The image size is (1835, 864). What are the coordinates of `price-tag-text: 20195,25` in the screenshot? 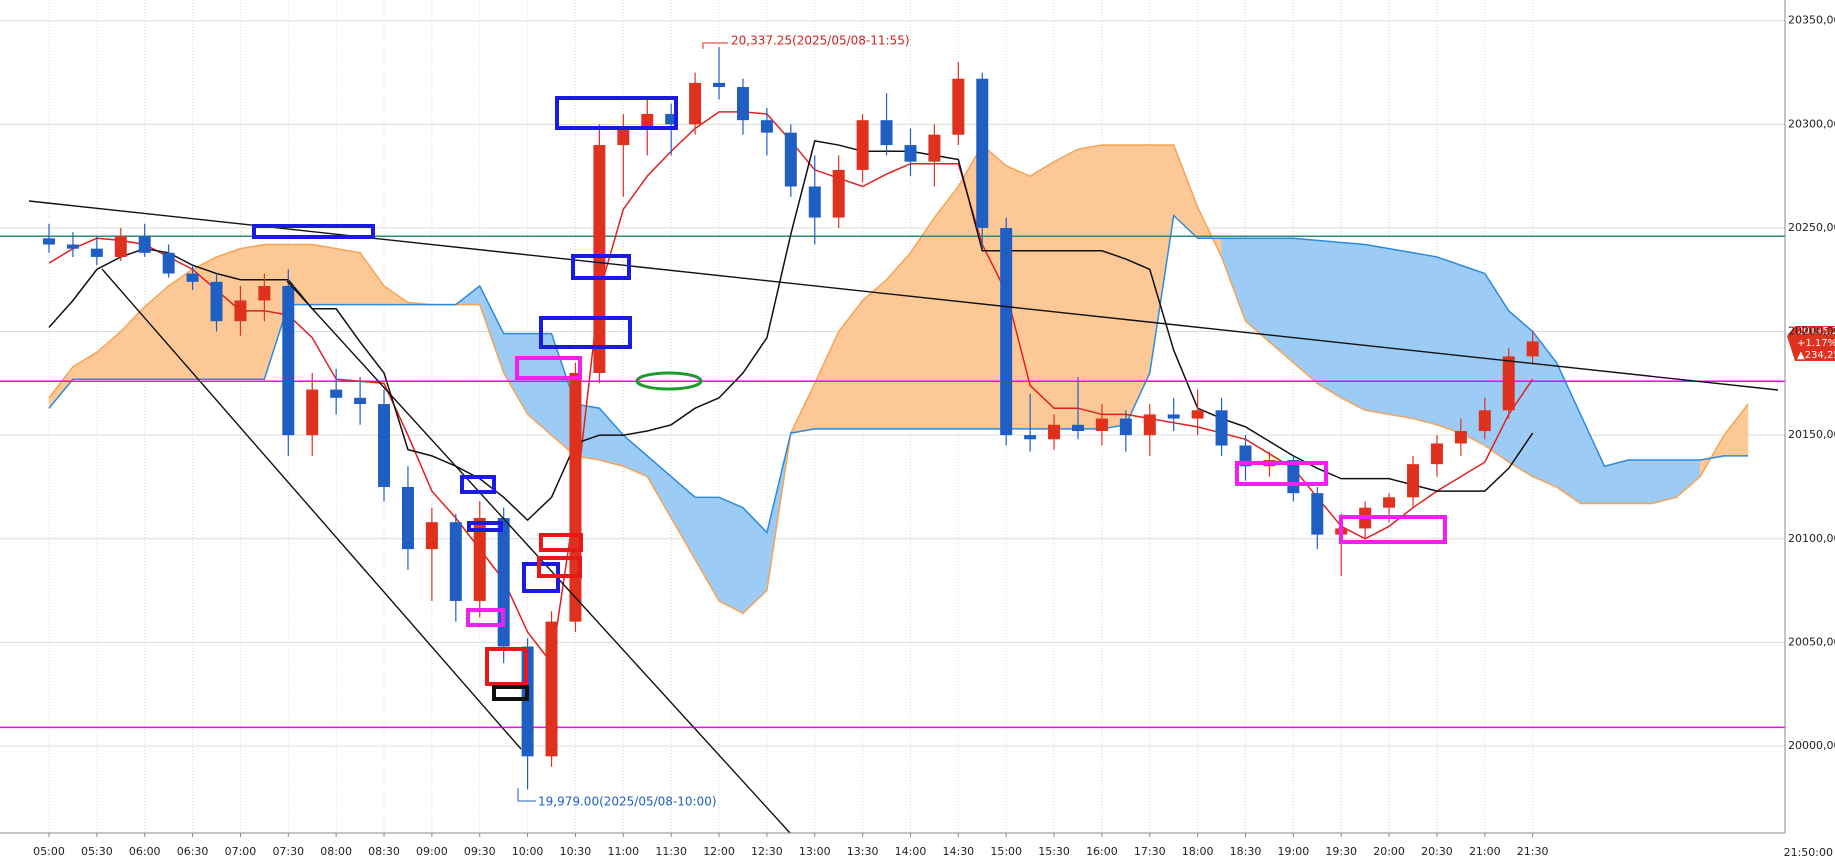 It's located at (1816, 331).